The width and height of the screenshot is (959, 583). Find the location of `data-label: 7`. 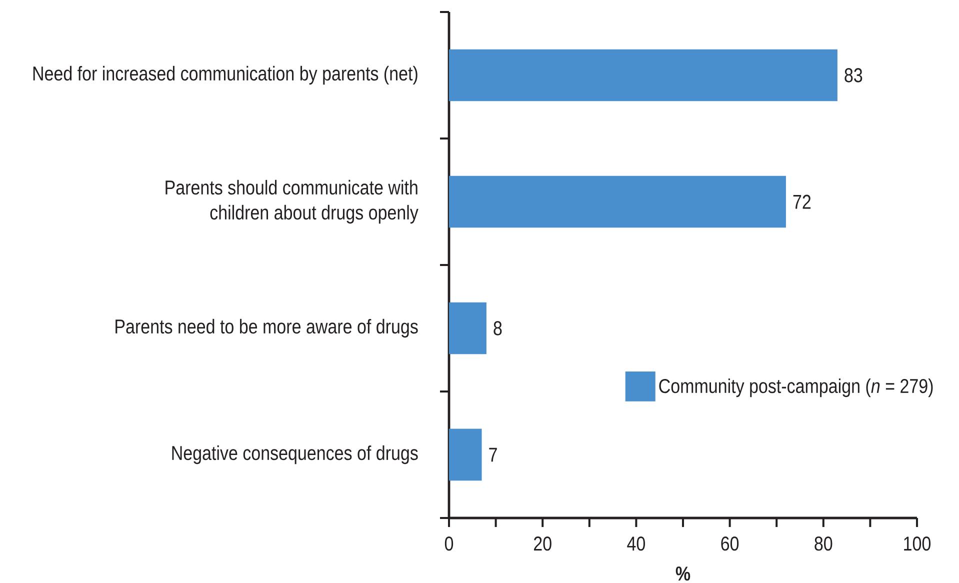

data-label: 7 is located at coordinates (493, 455).